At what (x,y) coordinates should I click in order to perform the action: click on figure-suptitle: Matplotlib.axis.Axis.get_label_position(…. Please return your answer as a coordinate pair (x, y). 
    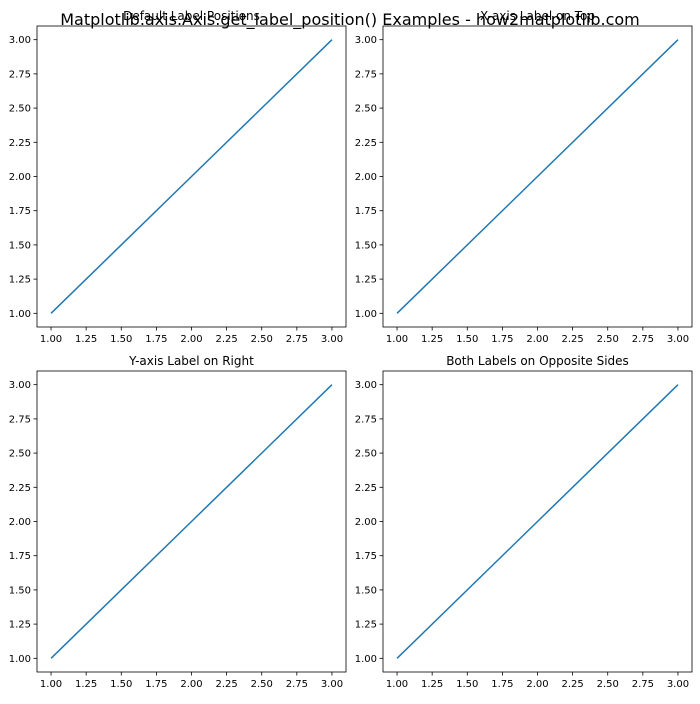
    Looking at the image, I should click on (350, 19).